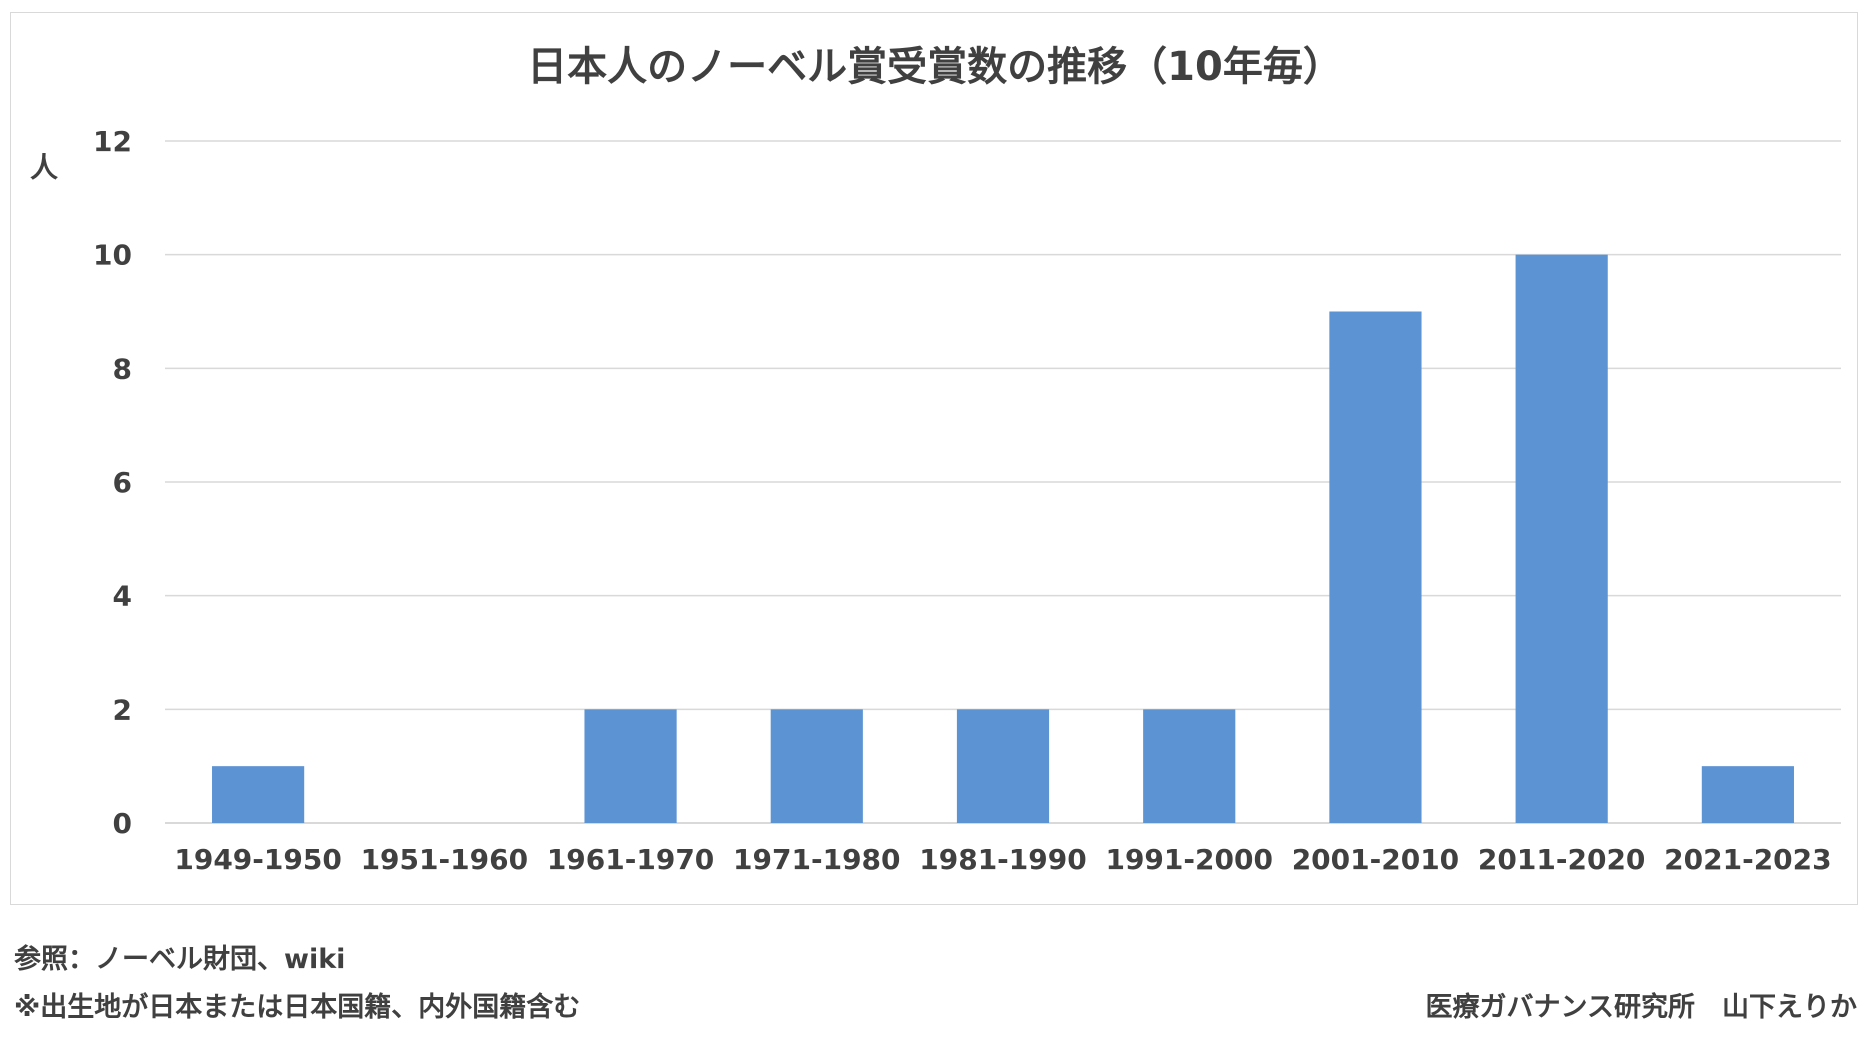 This screenshot has width=1867, height=1040. I want to click on x-tick-label: 1951-1960, so click(444, 859).